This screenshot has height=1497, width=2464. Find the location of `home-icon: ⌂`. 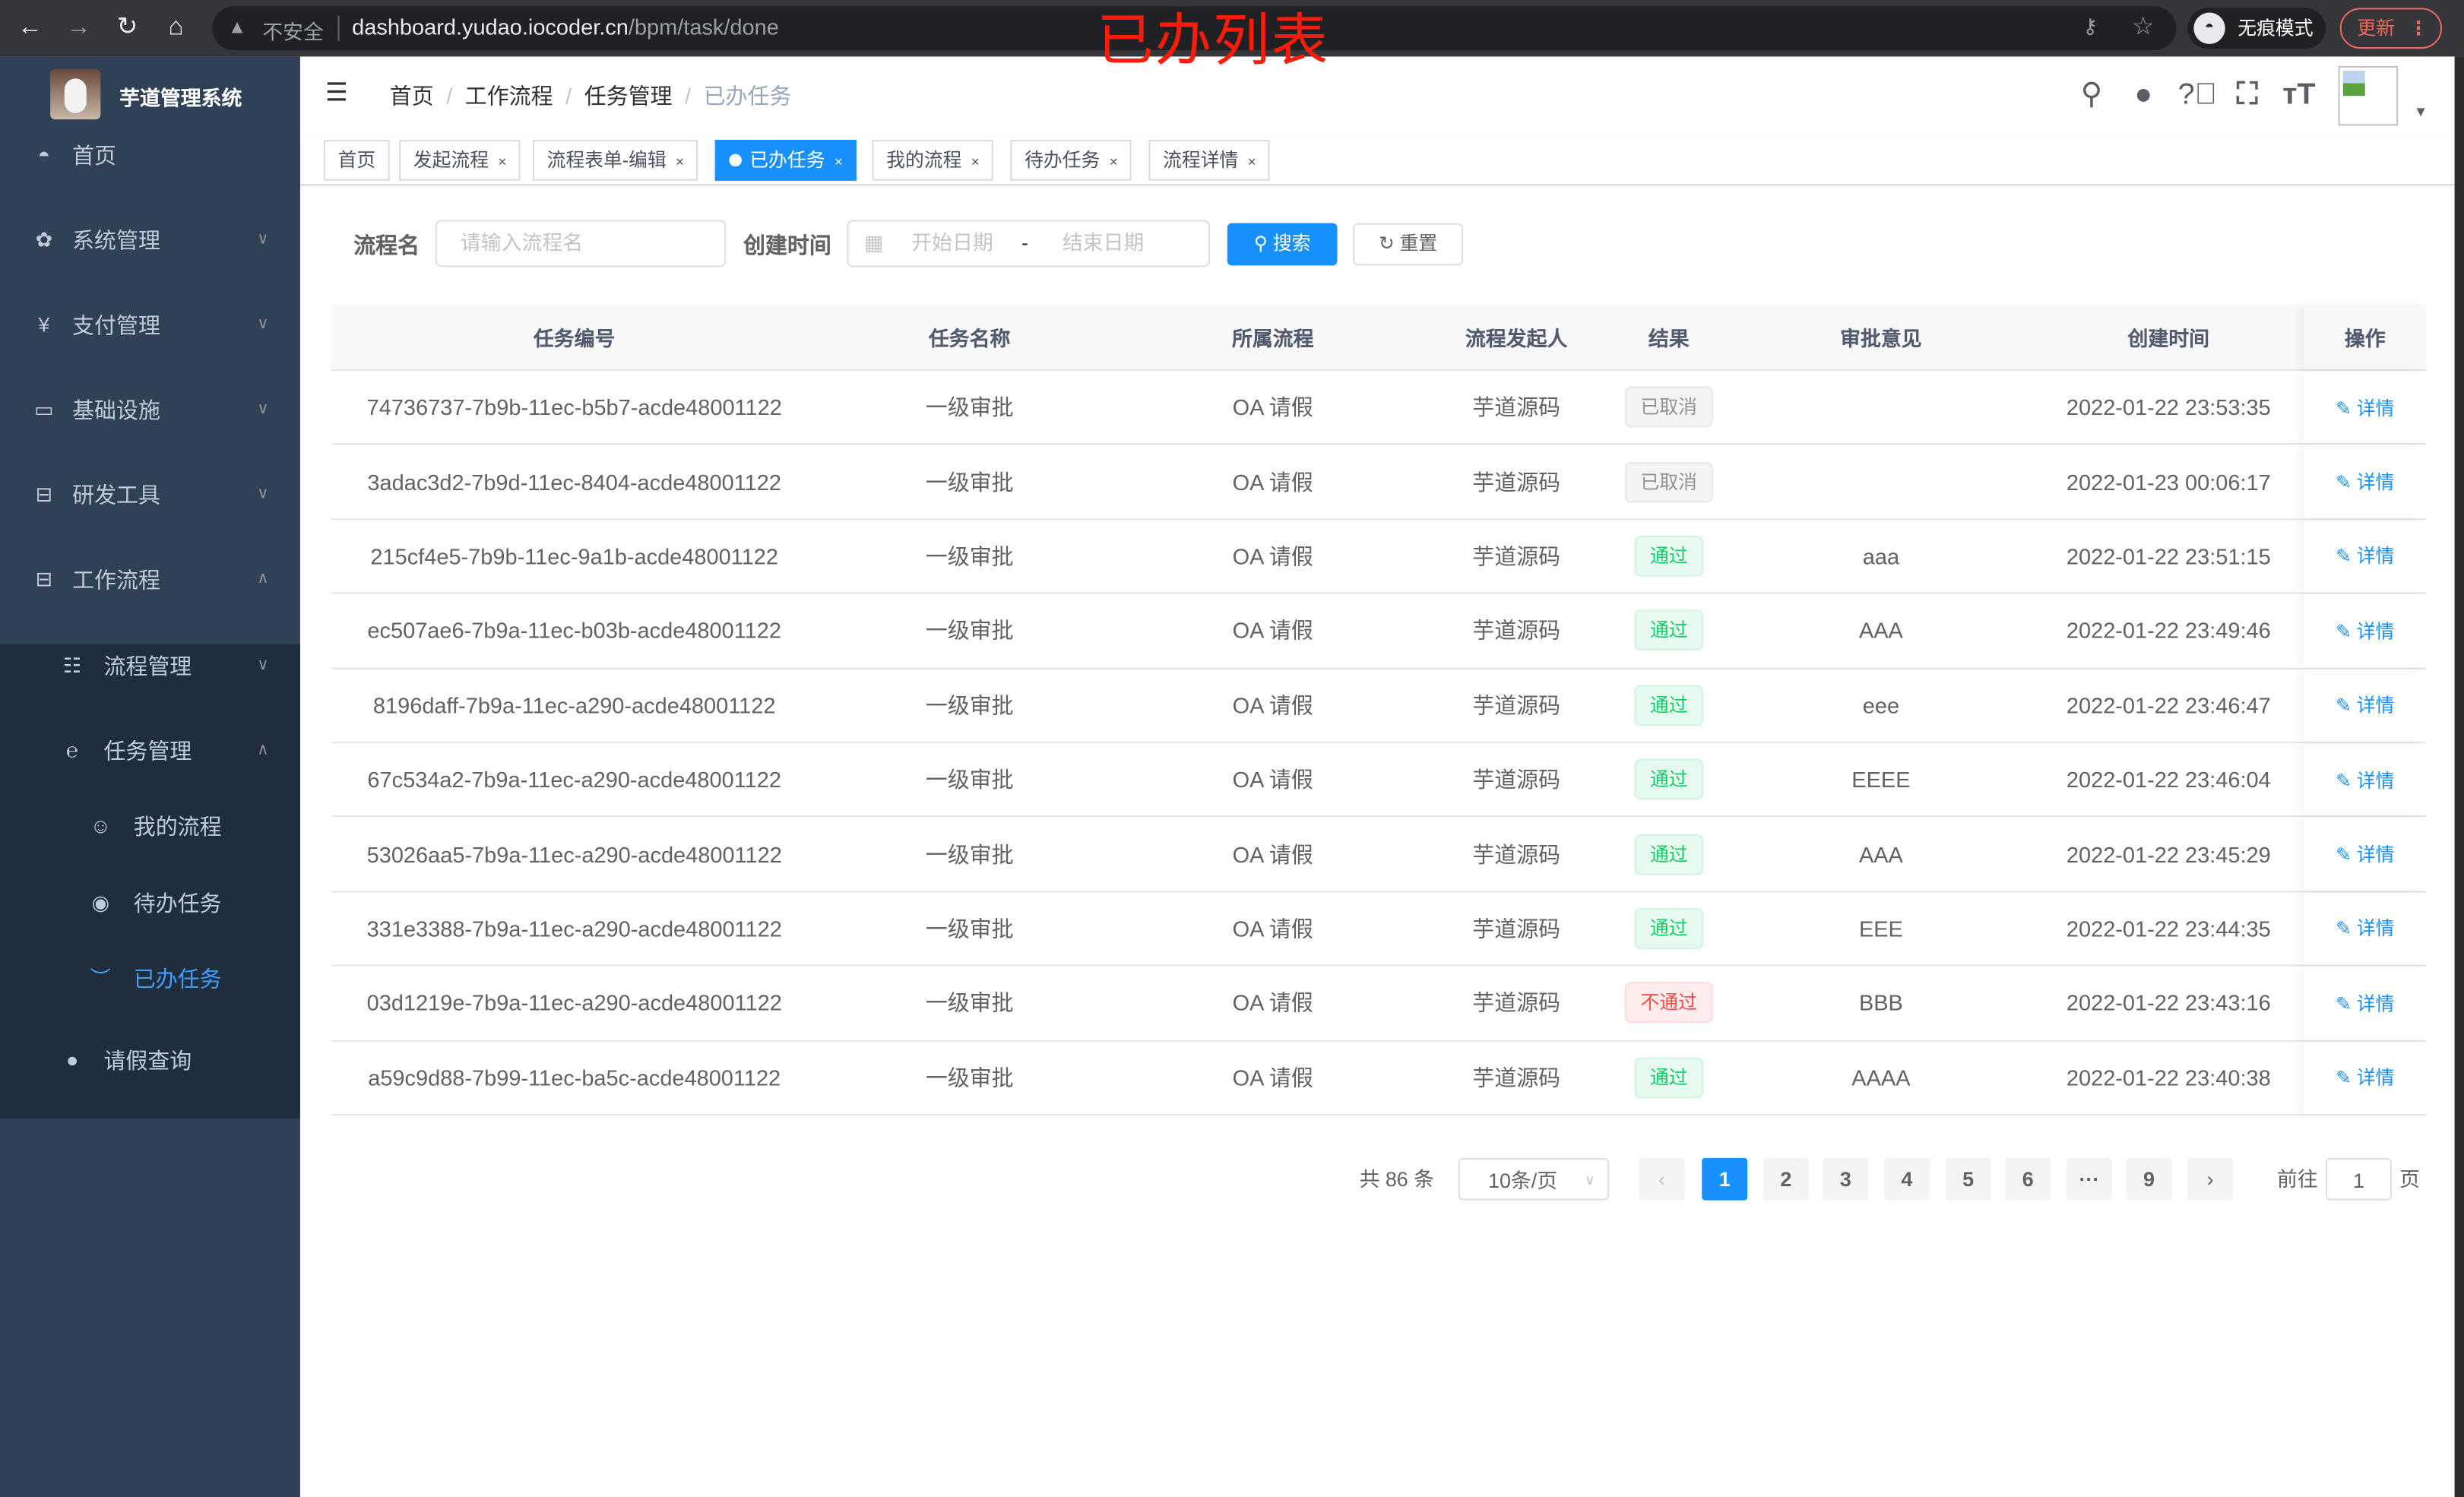

home-icon: ⌂ is located at coordinates (176, 28).